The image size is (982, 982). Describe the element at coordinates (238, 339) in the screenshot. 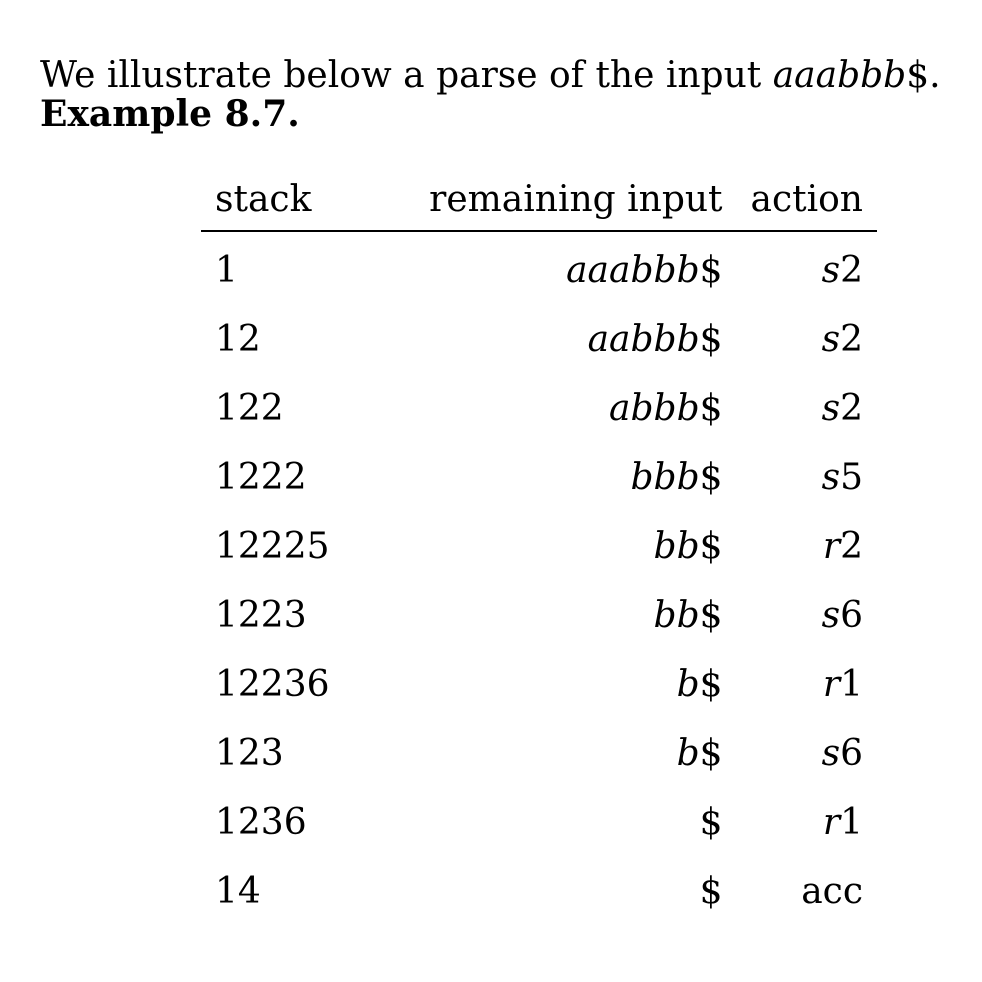

I see `stack-cell: 12` at that location.